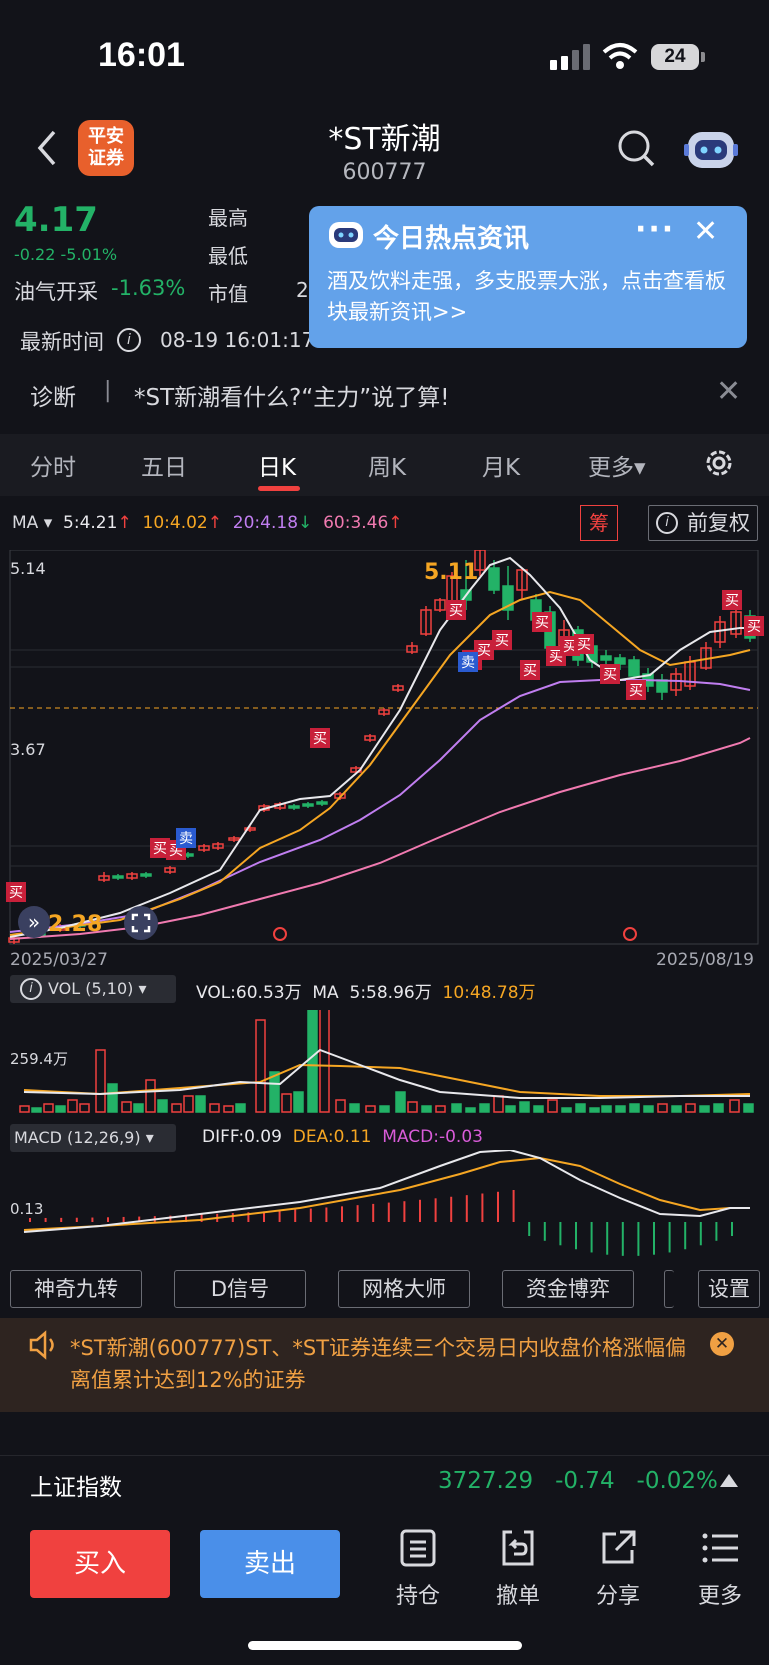 The width and height of the screenshot is (769, 1665). Describe the element at coordinates (501, 468) in the screenshot. I see `tab-monthly-k: 月K` at that location.